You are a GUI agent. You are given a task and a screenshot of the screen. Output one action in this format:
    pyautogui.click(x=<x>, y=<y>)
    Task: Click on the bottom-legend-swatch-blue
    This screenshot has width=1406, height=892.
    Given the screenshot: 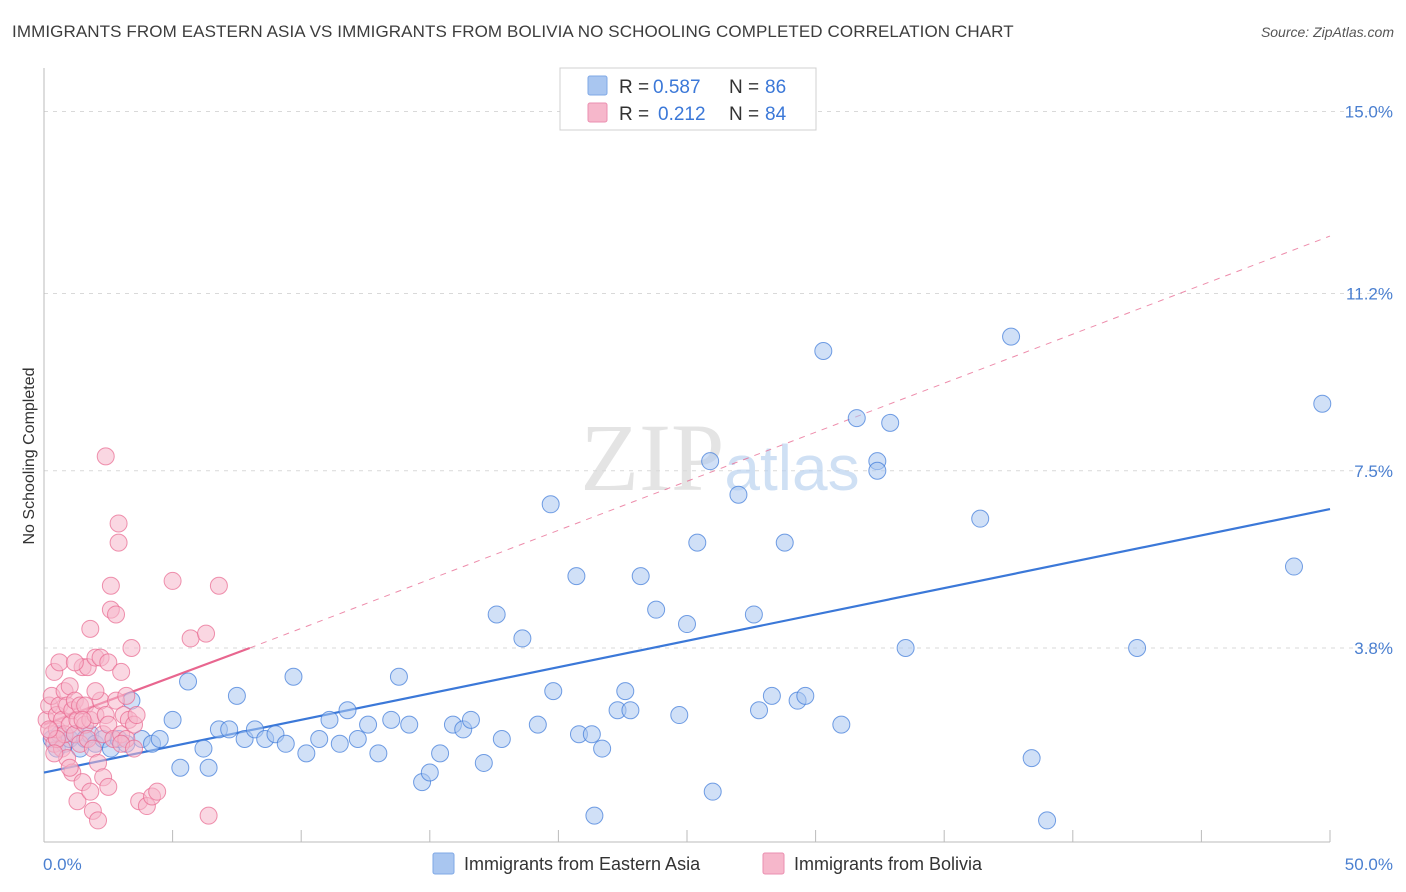 What is the action you would take?
    pyautogui.click(x=443, y=863)
    